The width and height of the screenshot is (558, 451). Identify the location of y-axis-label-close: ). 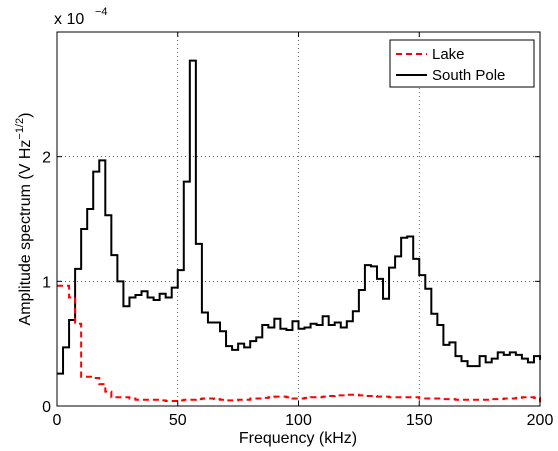
(25, 115).